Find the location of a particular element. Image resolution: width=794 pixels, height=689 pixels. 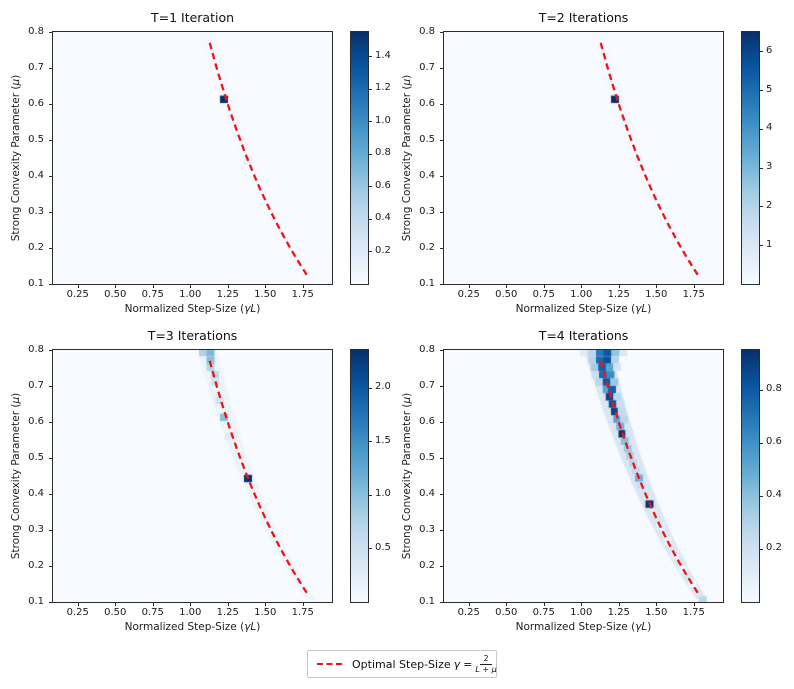

colorbar-tick-label: 1.2 is located at coordinates (383, 88).